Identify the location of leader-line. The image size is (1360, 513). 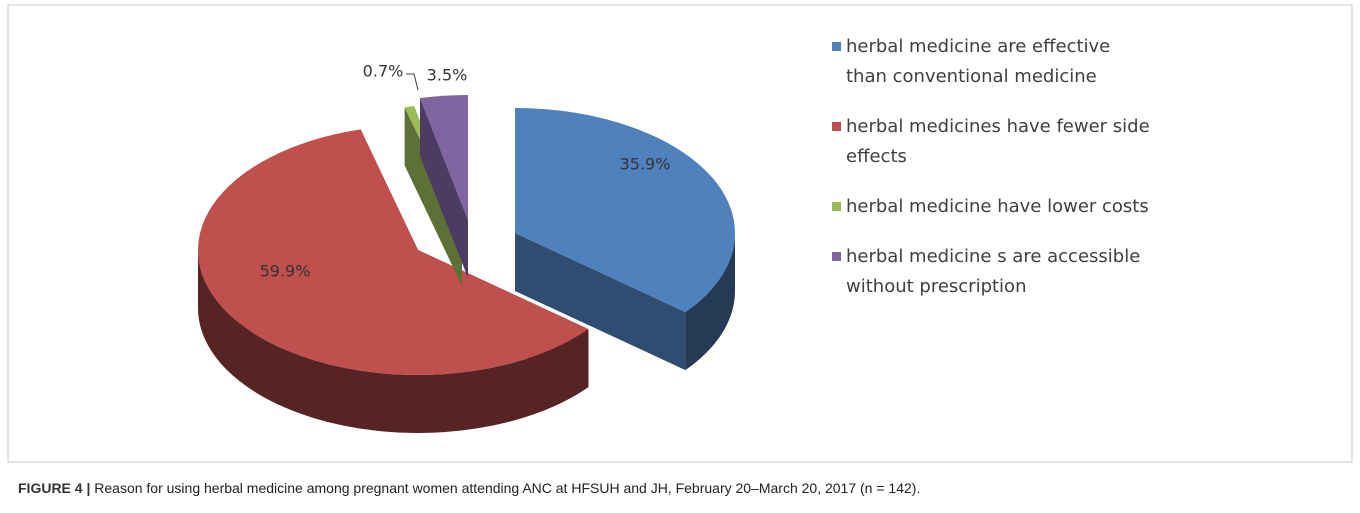
(412, 82).